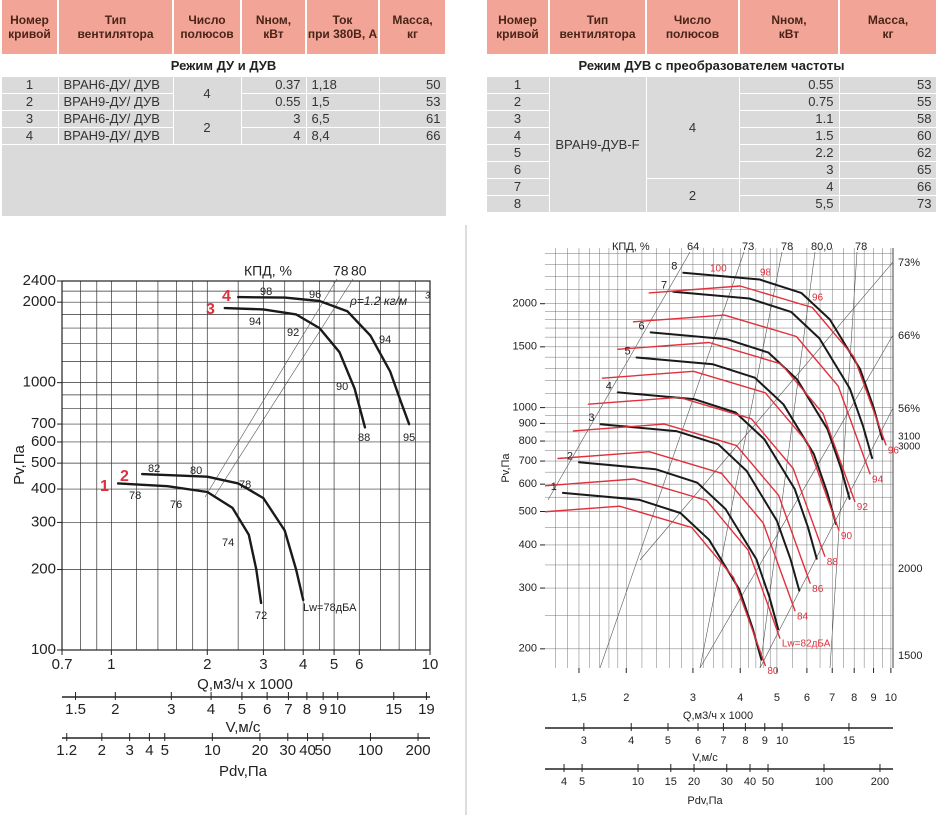  What do you see at coordinates (223, 102) in the screenshot?
I see `data-row: 2 ВРАН9-ДУ/ ДУВ 0.55 1,5 53` at bounding box center [223, 102].